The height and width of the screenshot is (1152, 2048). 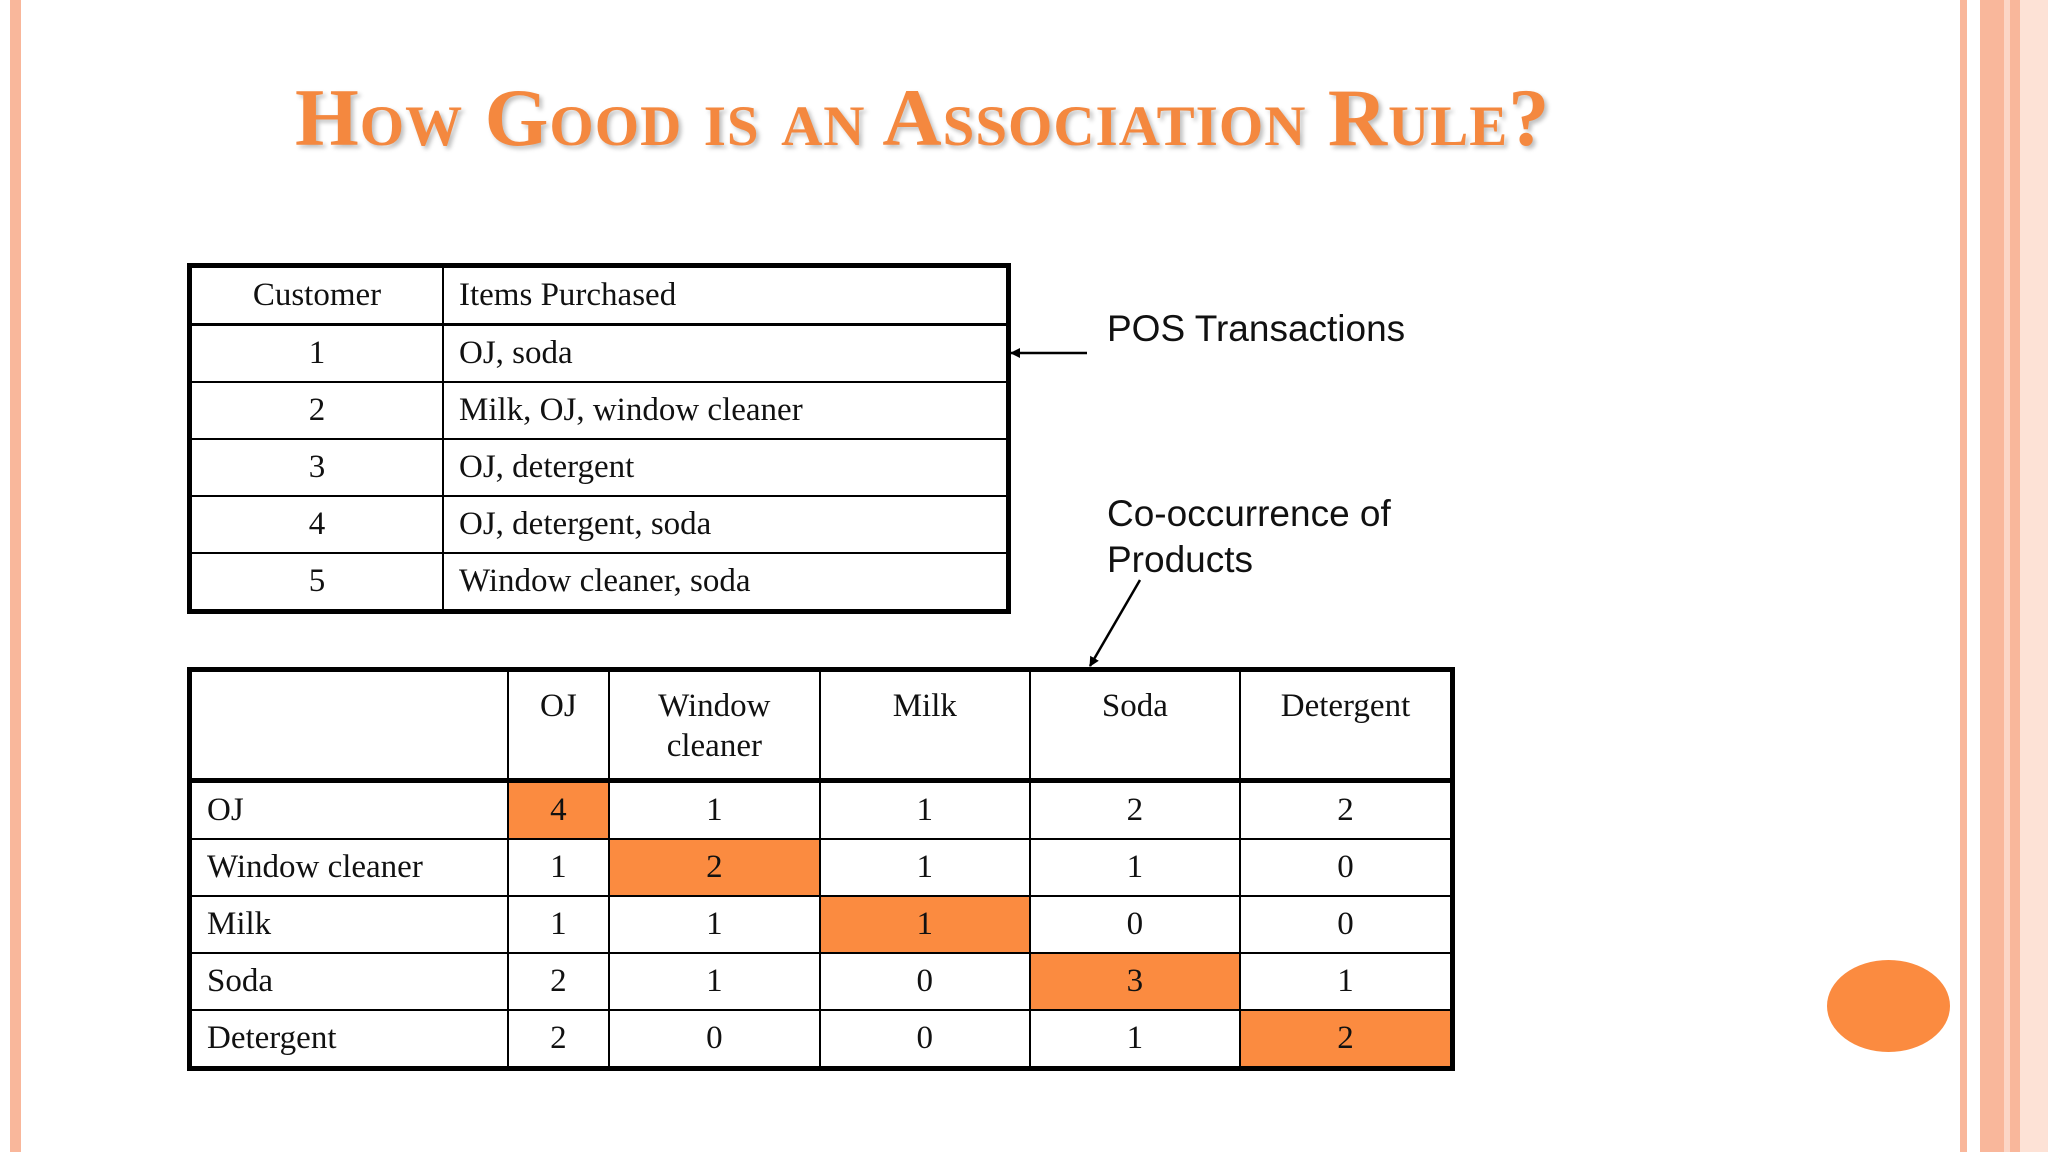 What do you see at coordinates (1888, 1006) in the screenshot?
I see `decorative-orange-oval` at bounding box center [1888, 1006].